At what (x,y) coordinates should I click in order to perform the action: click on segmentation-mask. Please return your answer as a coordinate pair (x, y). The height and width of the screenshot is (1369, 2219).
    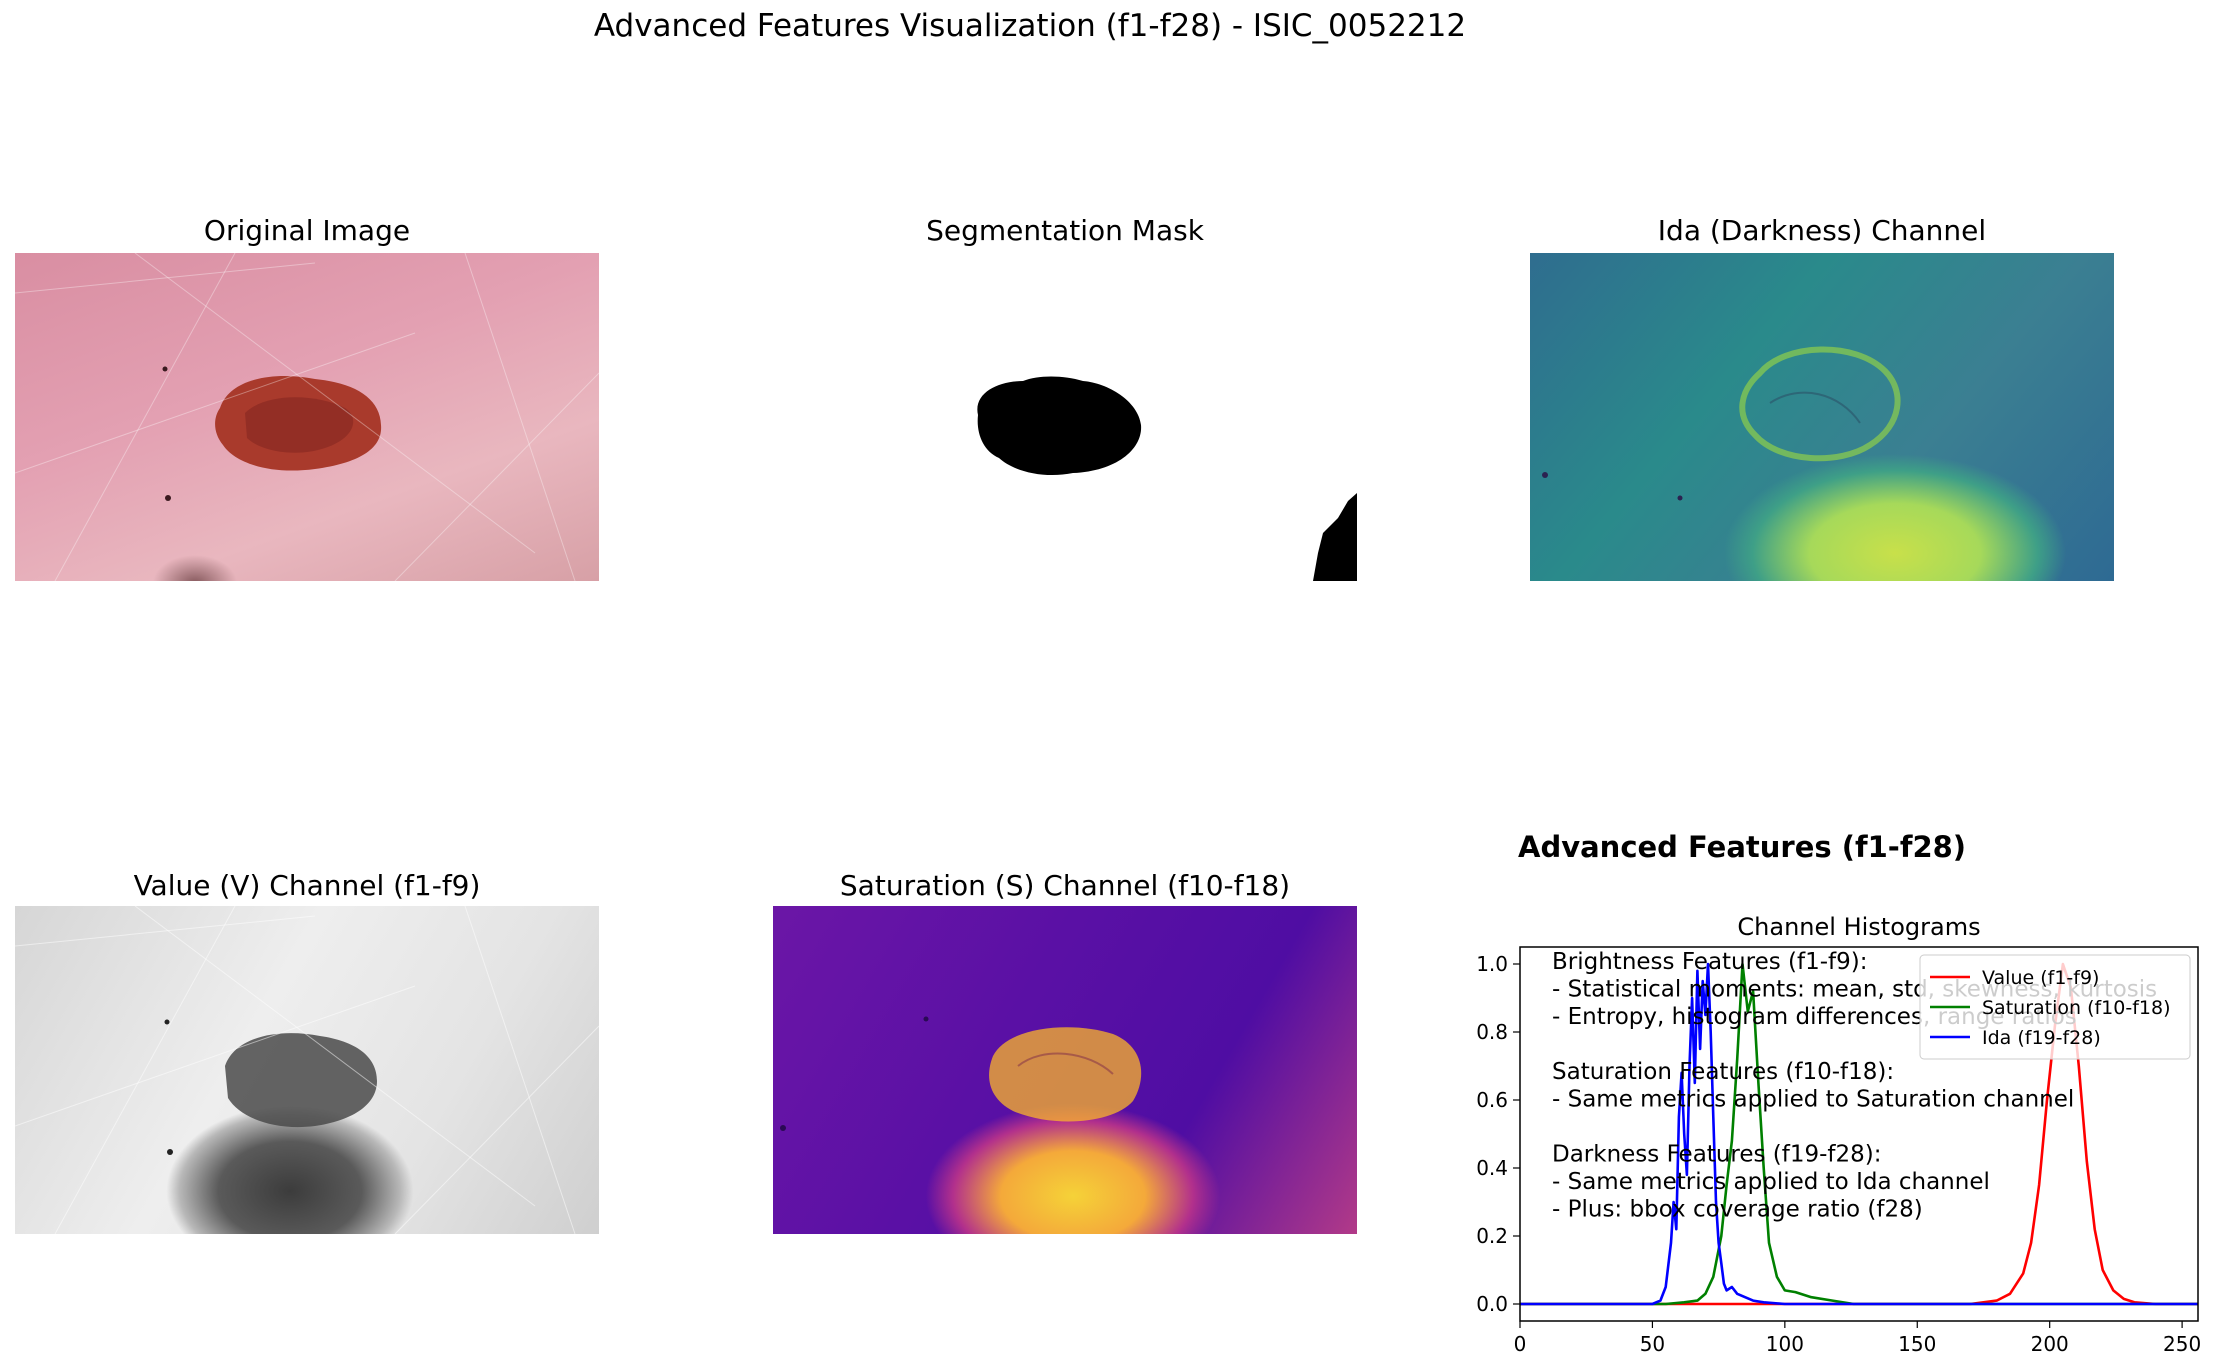
    Looking at the image, I should click on (1065, 417).